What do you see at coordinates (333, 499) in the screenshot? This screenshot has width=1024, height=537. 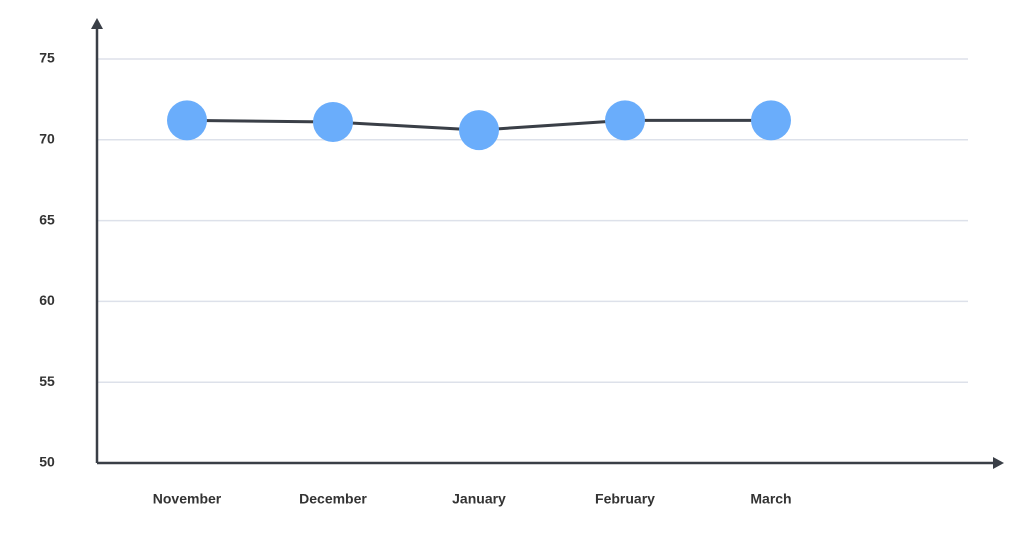 I see `x-tick-label: December` at bounding box center [333, 499].